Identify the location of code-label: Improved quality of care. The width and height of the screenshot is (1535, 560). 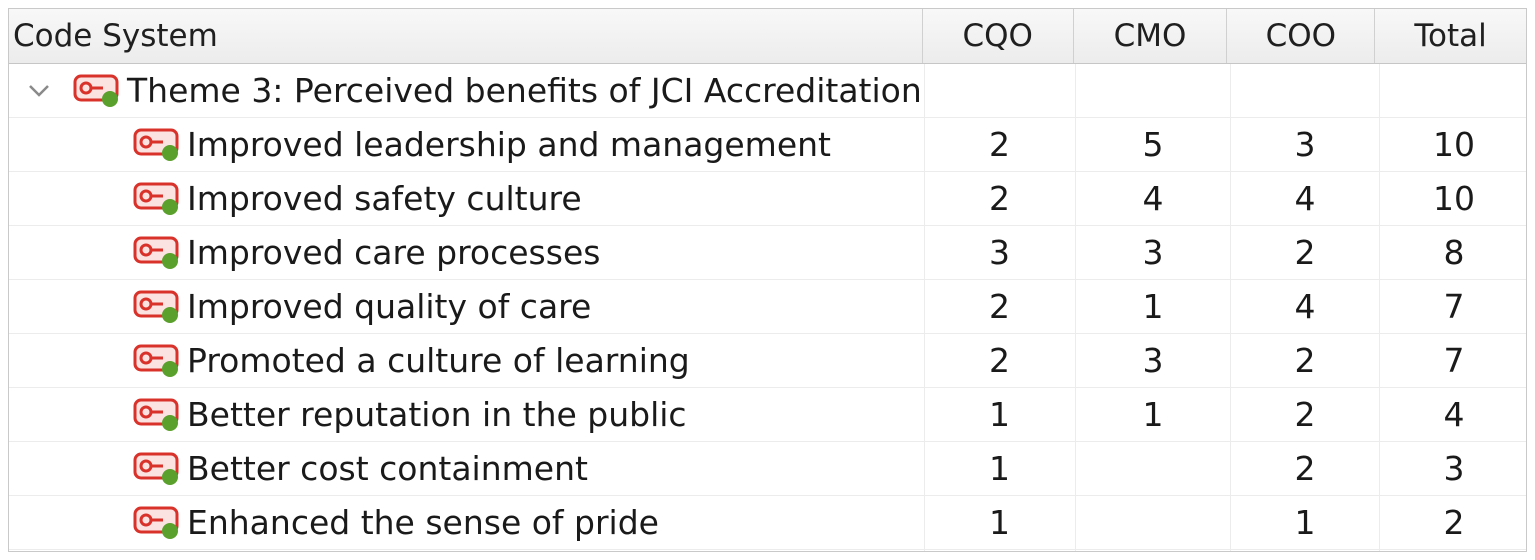
(389, 306).